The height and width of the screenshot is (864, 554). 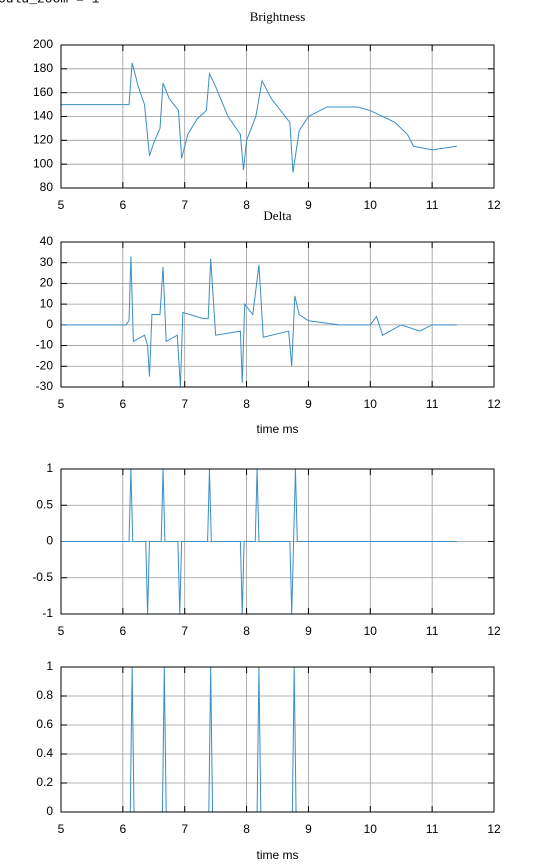 What do you see at coordinates (44, 753) in the screenshot?
I see `y-tick-label: 0.4` at bounding box center [44, 753].